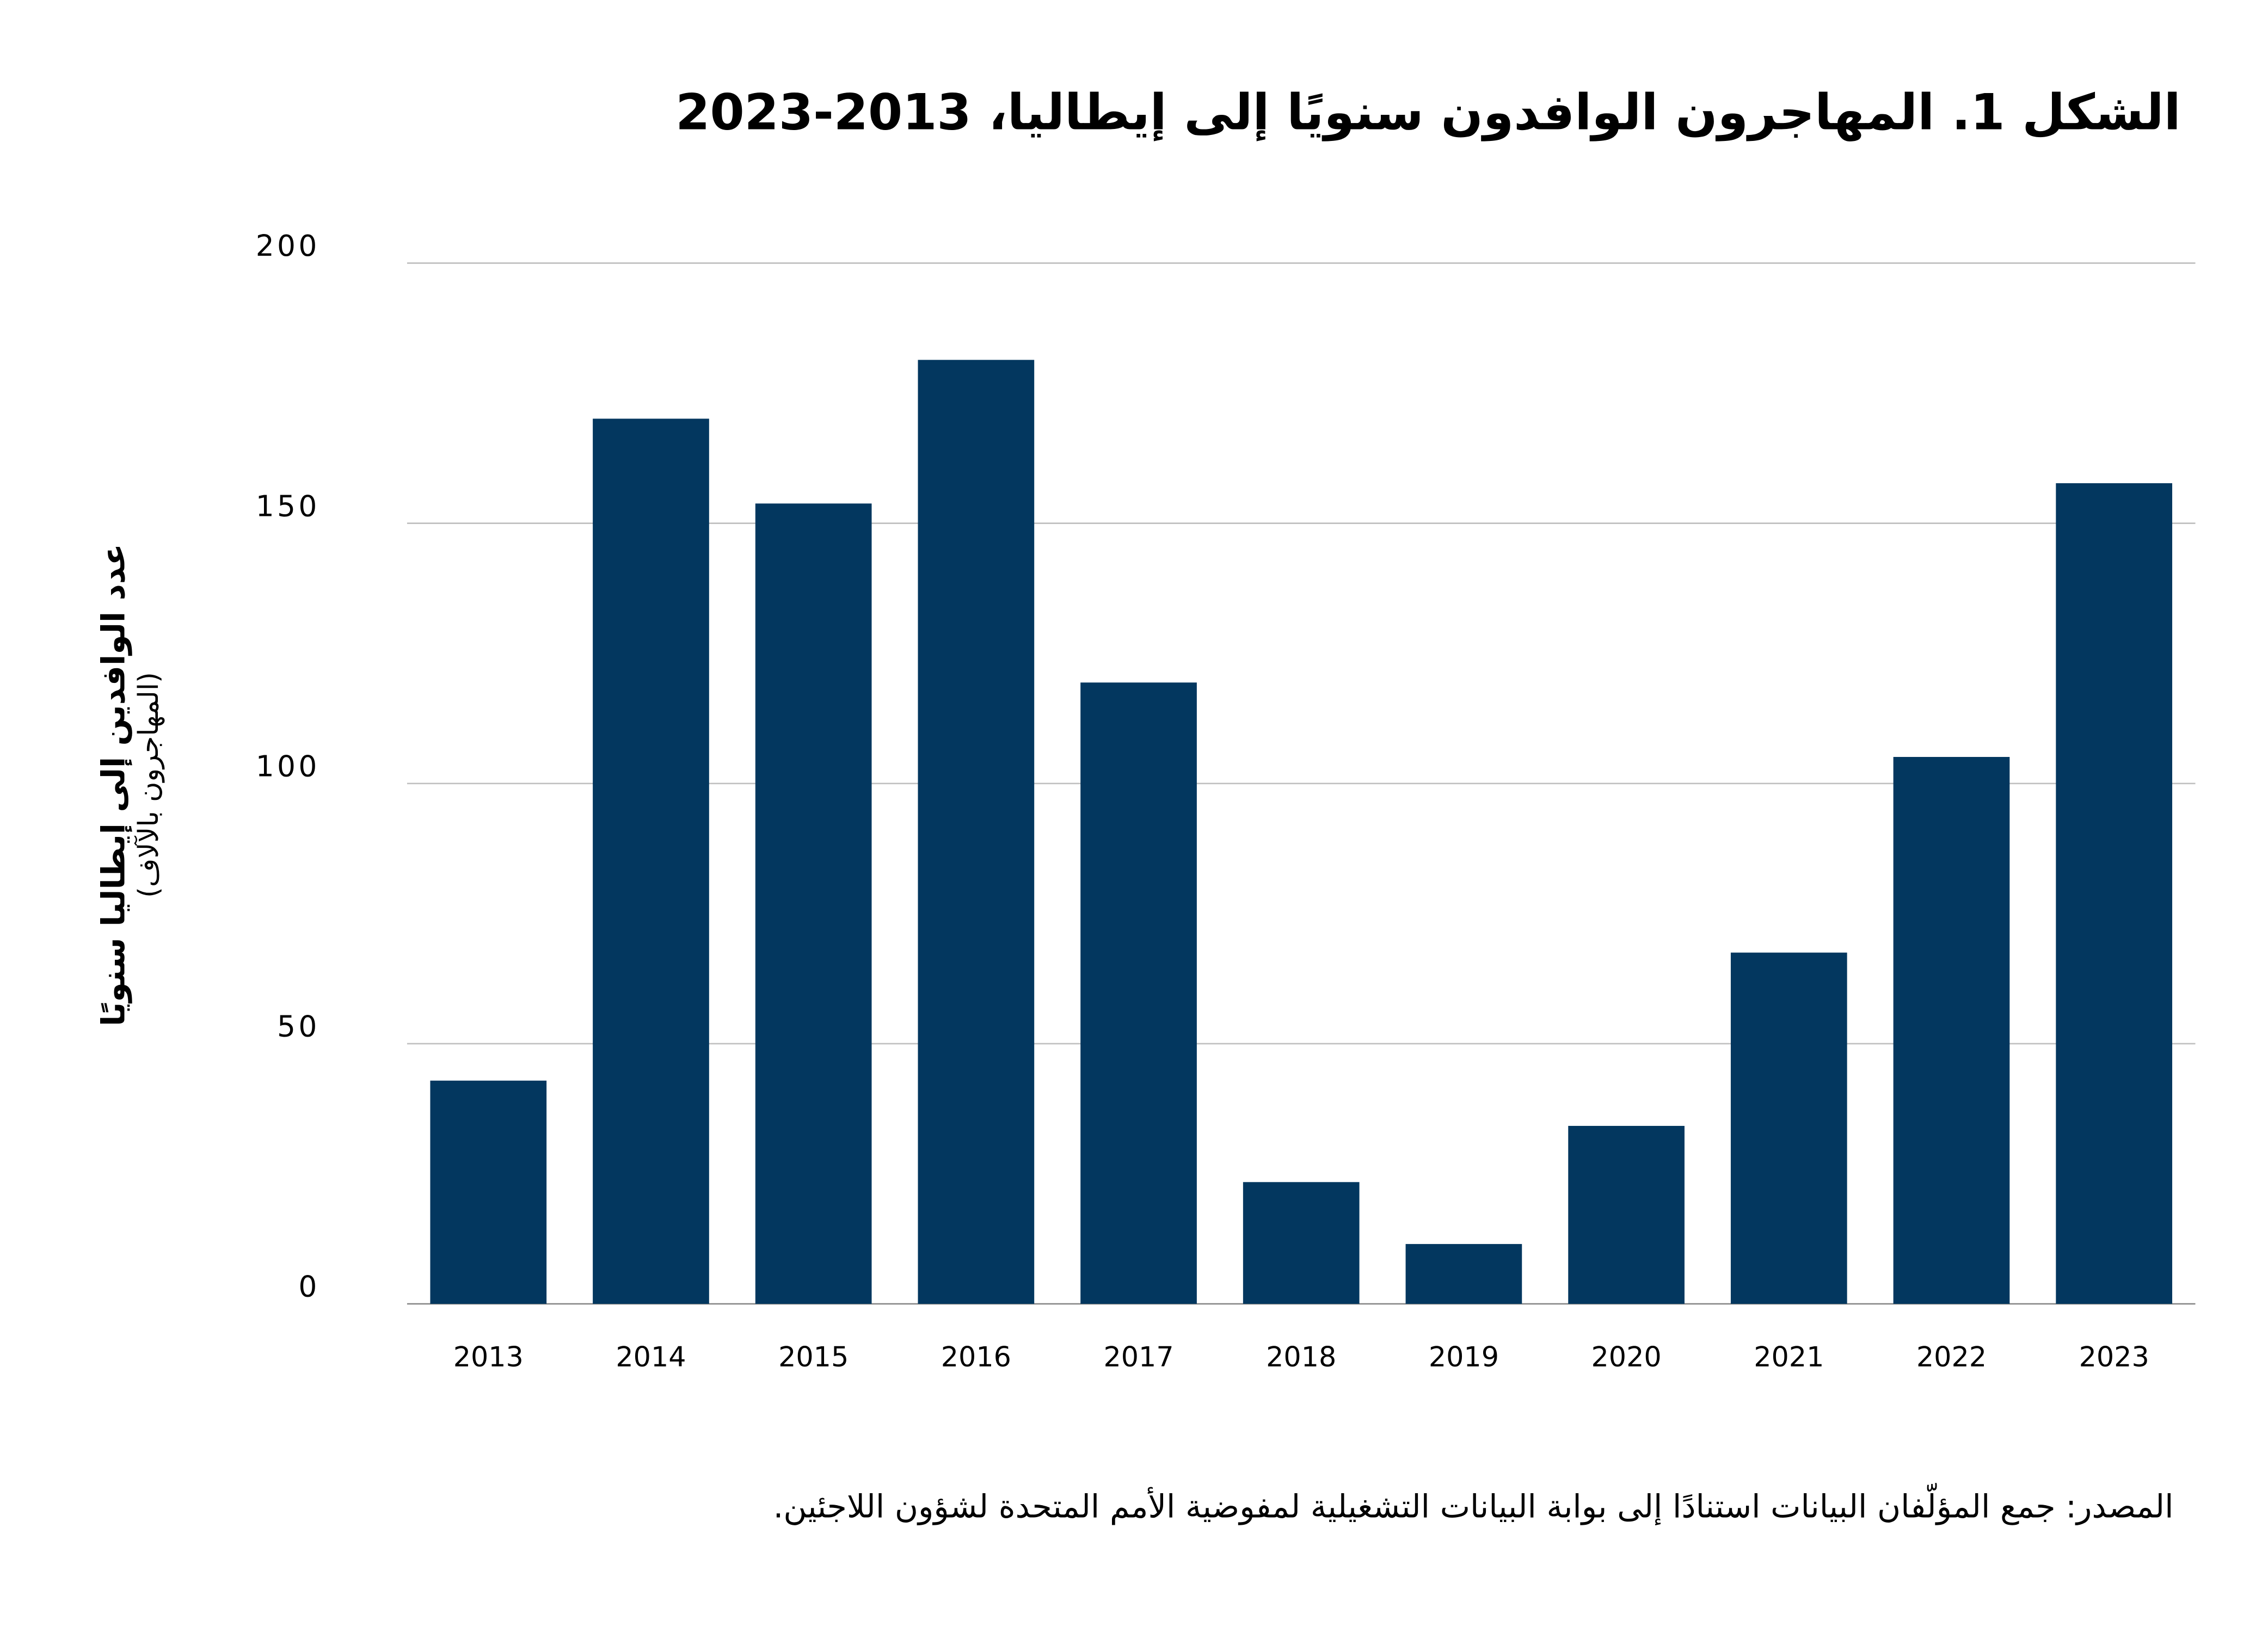 The width and height of the screenshot is (2268, 1651). Describe the element at coordinates (1626, 1357) in the screenshot. I see `x-tick-label: 2020` at that location.